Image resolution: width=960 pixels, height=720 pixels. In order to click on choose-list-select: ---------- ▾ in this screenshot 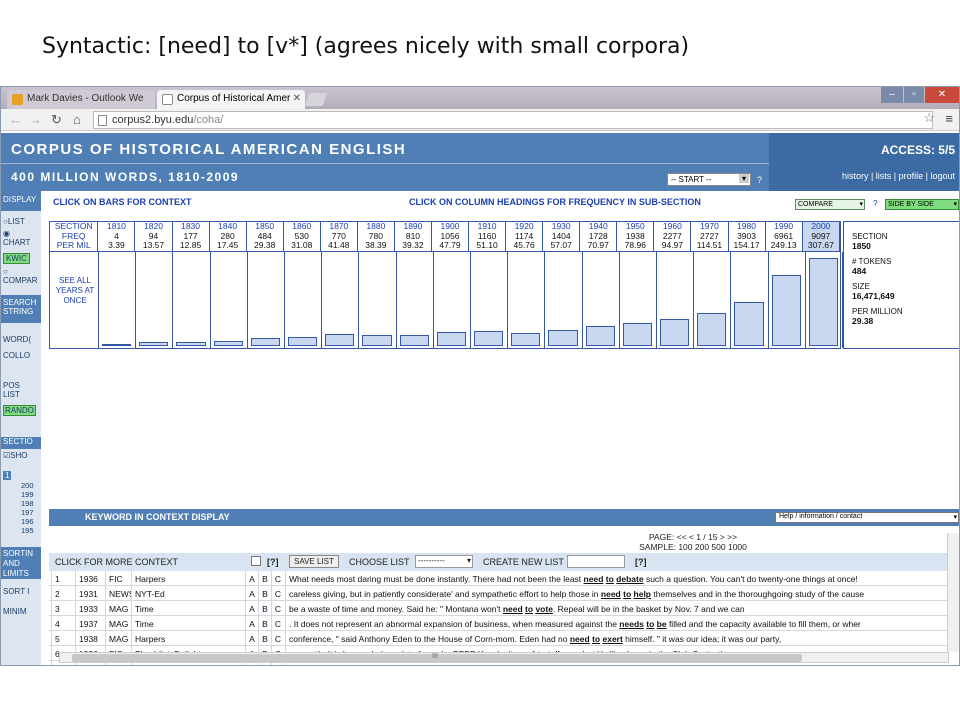, I will do `click(444, 561)`.